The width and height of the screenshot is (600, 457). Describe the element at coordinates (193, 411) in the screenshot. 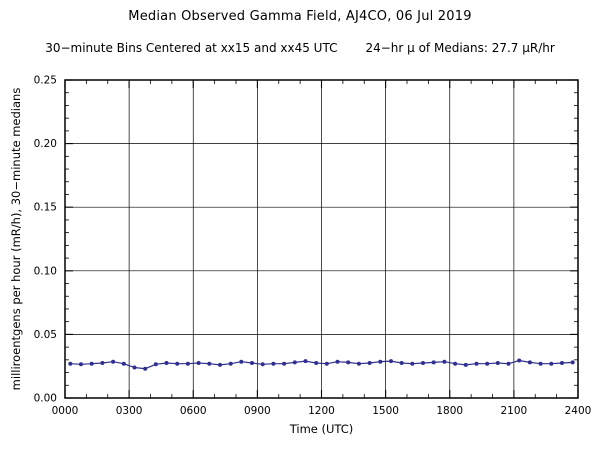

I see `x-tick-label: 0600` at that location.